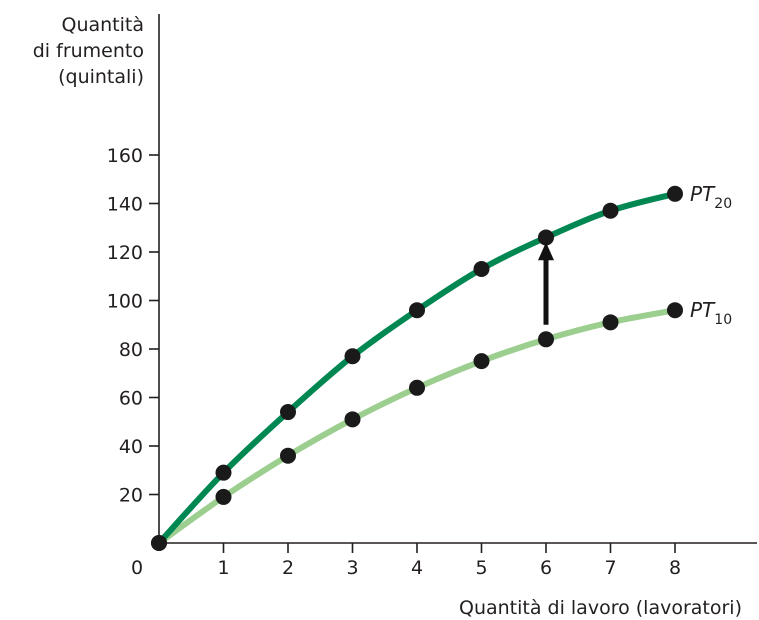 This screenshot has height=620, width=759. I want to click on x-ticks: 1 2 3 4 5 6 7 8, so click(449, 561).